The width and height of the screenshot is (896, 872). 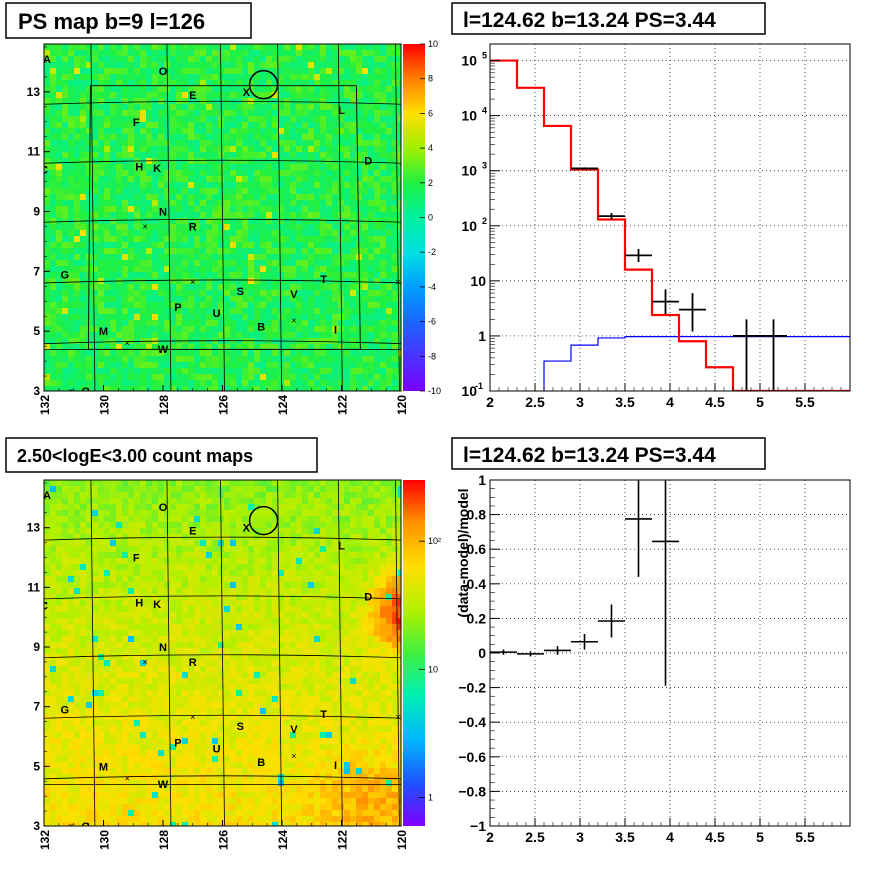 What do you see at coordinates (36, 331) in the screenshot?
I see `map-y-tick-label: 5` at bounding box center [36, 331].